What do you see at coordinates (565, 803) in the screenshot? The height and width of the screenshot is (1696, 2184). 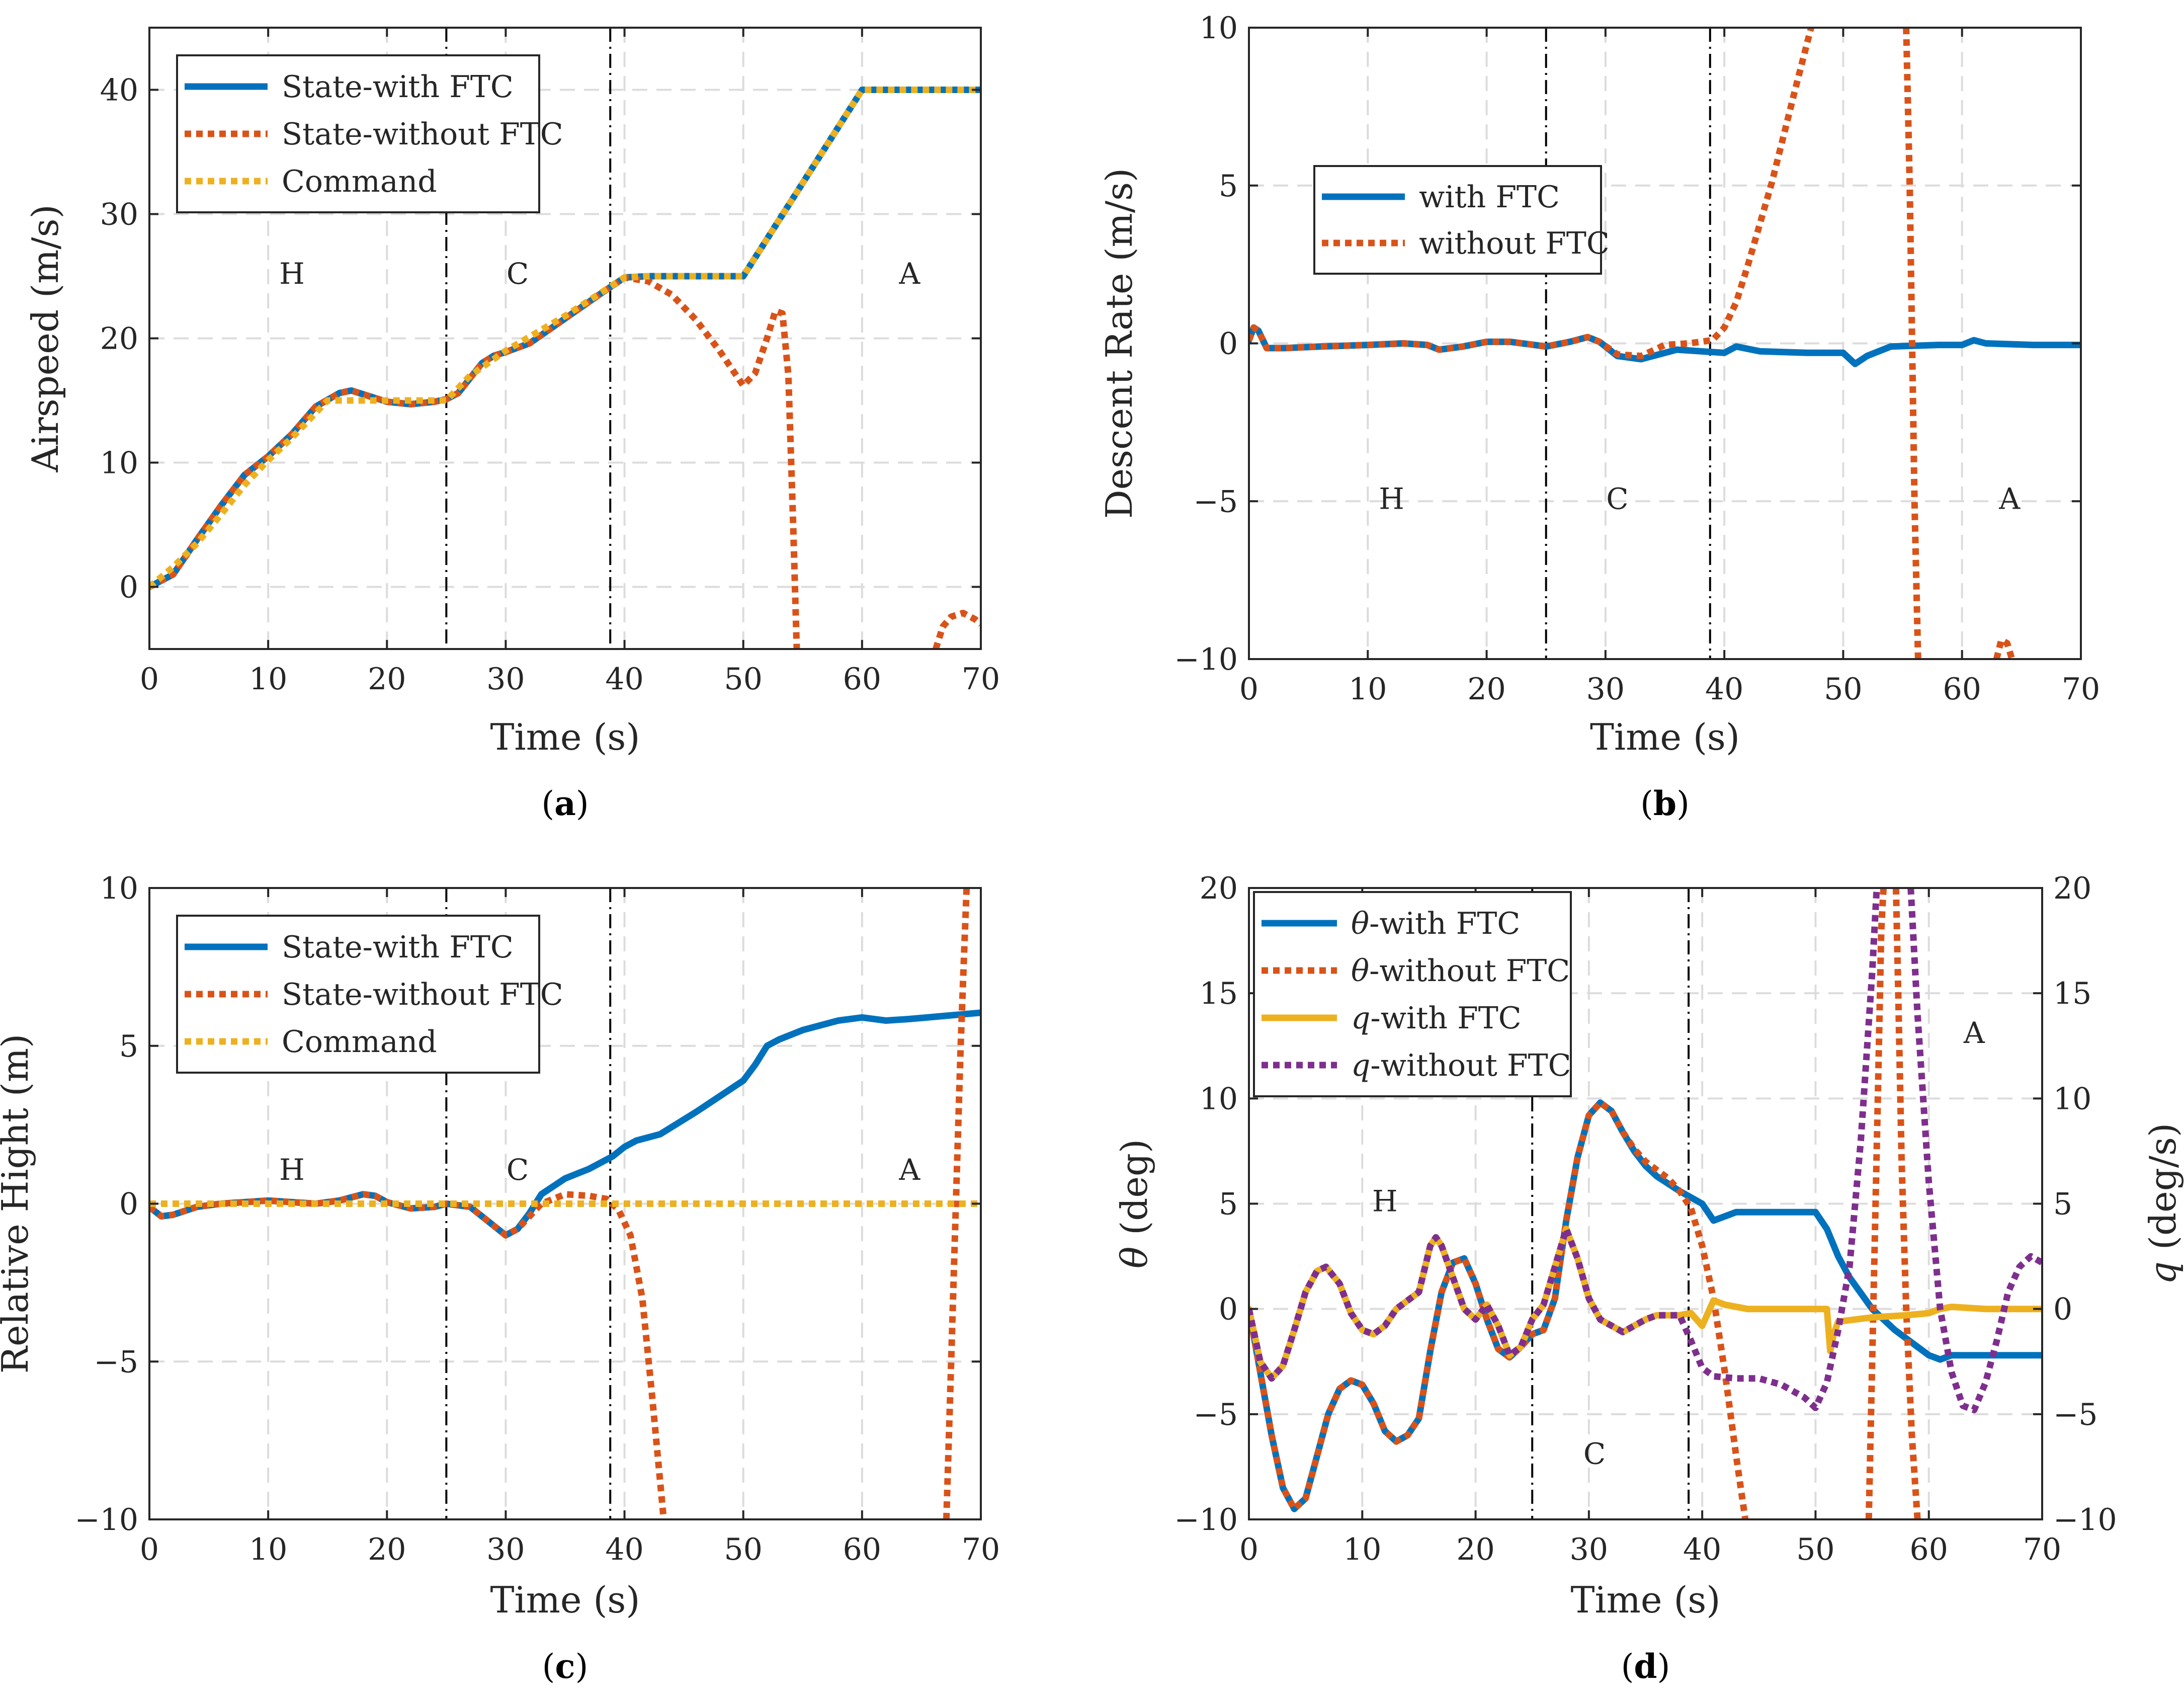 I see `panel-caption: (a)` at bounding box center [565, 803].